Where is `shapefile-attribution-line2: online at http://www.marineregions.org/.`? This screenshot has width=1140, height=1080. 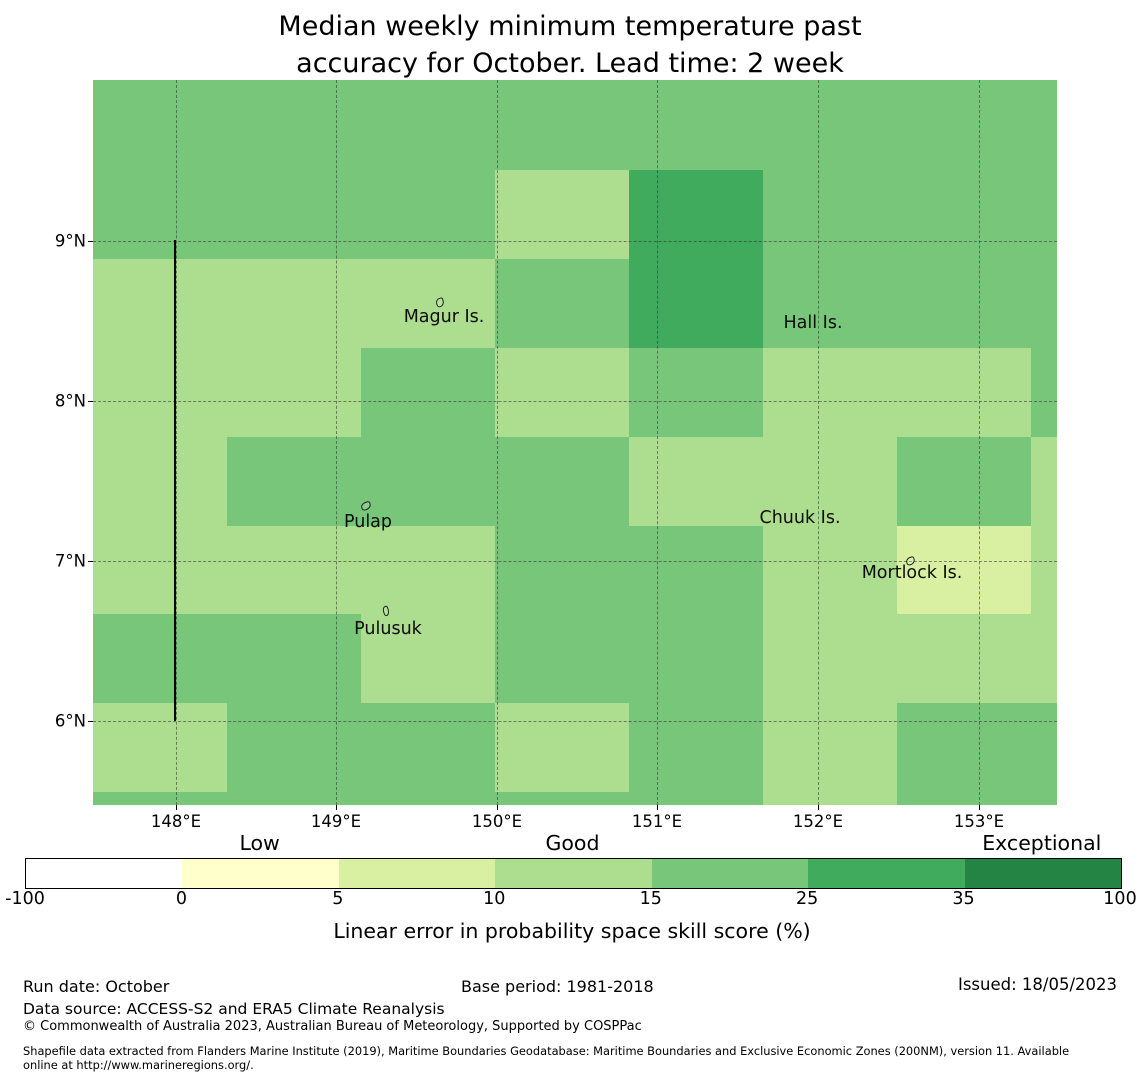 shapefile-attribution-line2: online at http://www.marineregions.org/. is located at coordinates (138, 1065).